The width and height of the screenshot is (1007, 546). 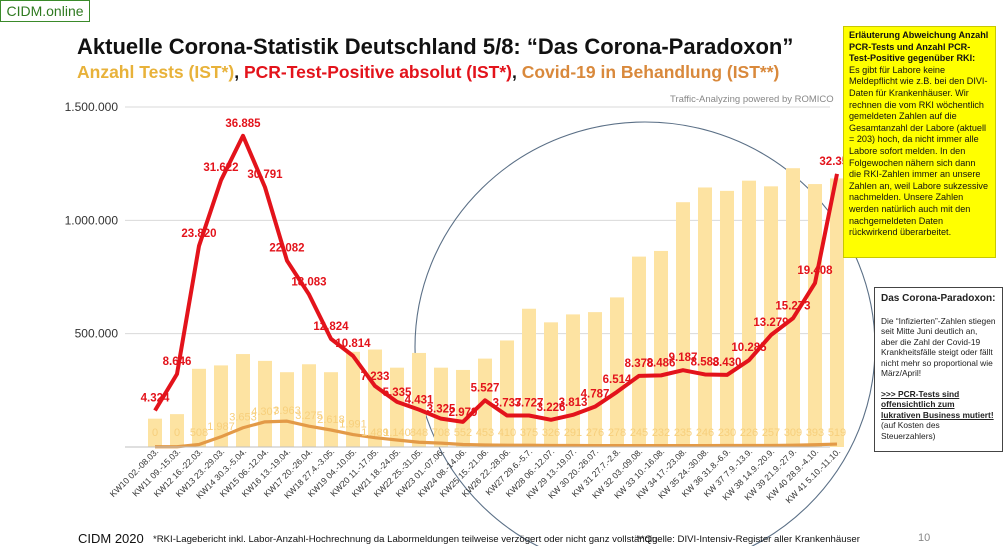 What do you see at coordinates (220, 168) in the screenshot?
I see `positives-data-label: 31.622` at bounding box center [220, 168].